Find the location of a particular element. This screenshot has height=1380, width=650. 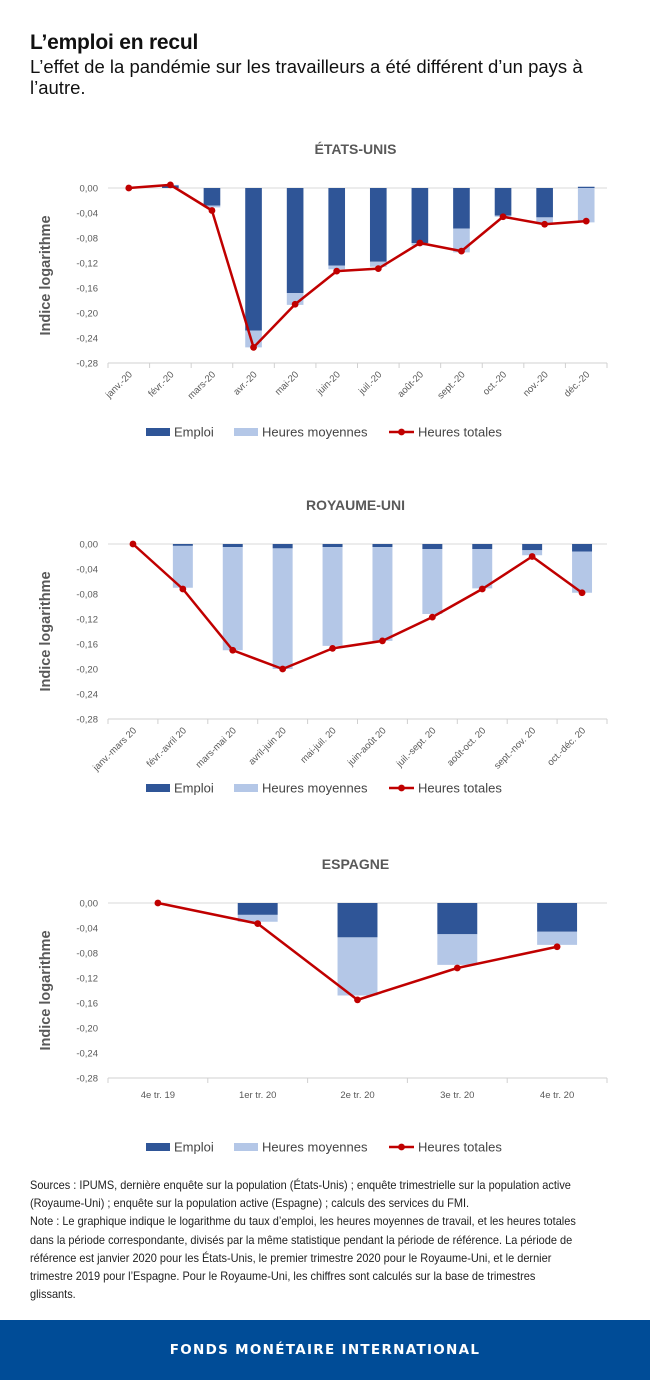

x-tick-label: oct.-déc. 20 is located at coordinates (566, 746).